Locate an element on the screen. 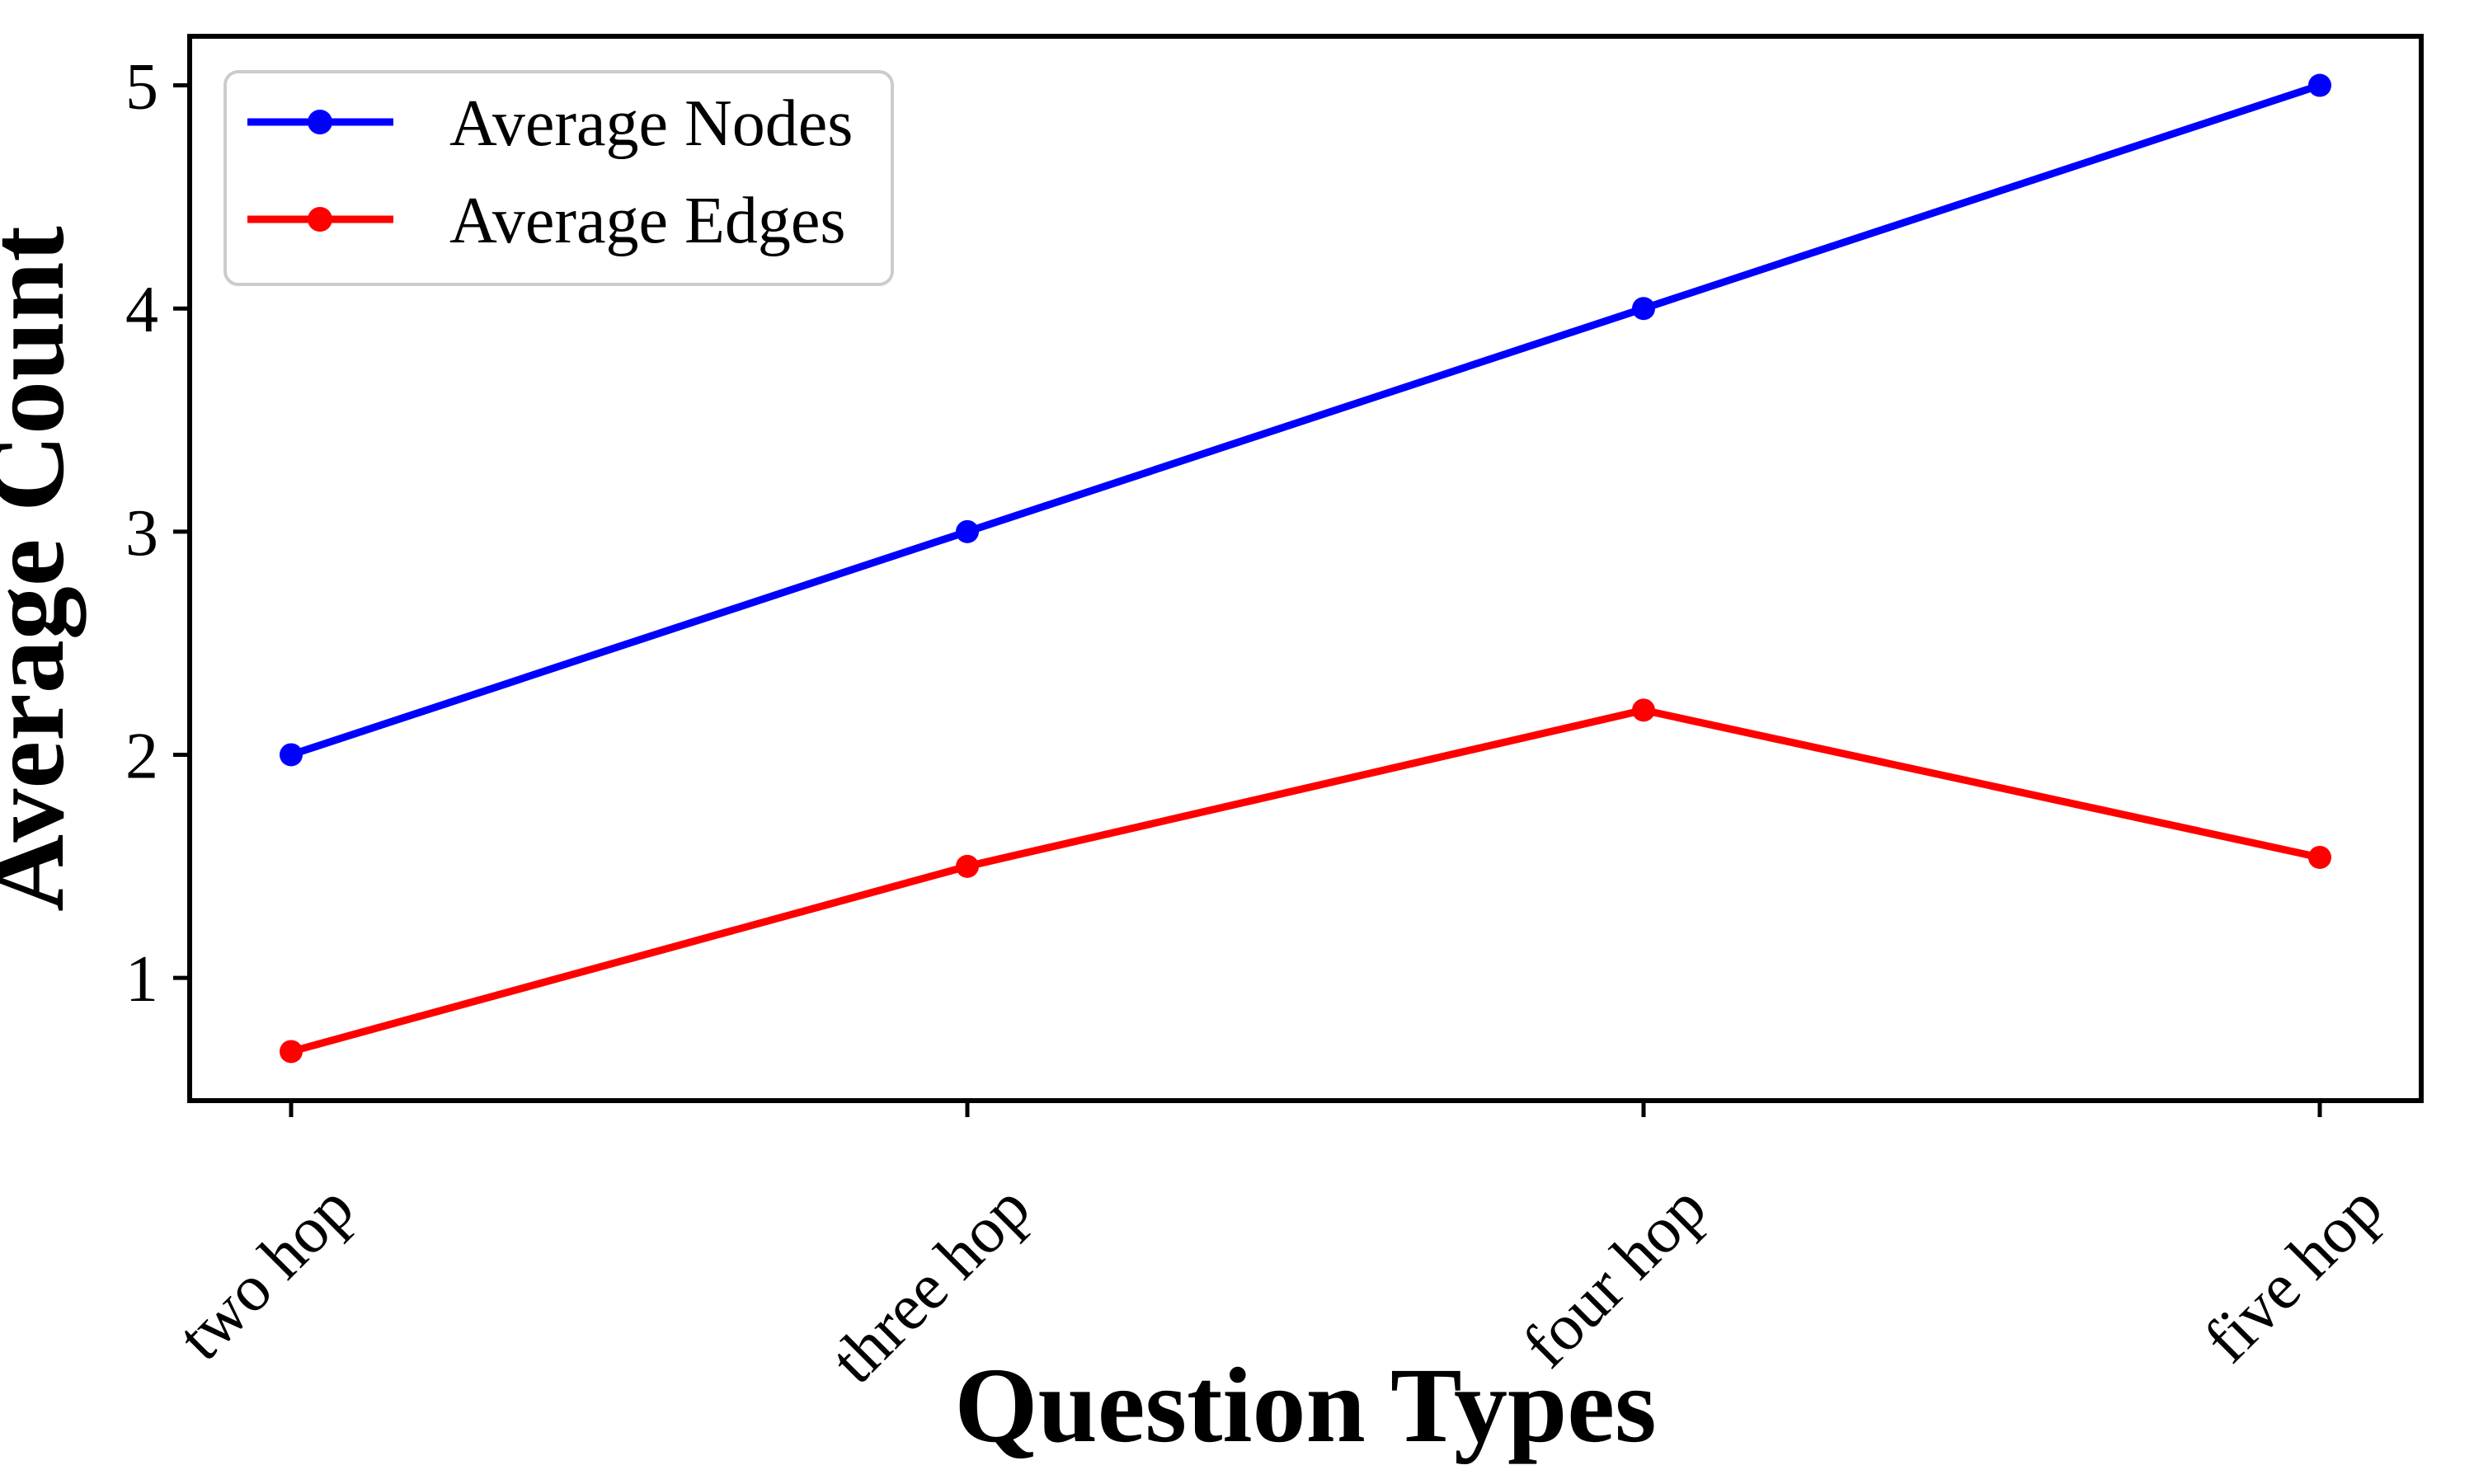  y-tick-label: 2 is located at coordinates (141, 756).